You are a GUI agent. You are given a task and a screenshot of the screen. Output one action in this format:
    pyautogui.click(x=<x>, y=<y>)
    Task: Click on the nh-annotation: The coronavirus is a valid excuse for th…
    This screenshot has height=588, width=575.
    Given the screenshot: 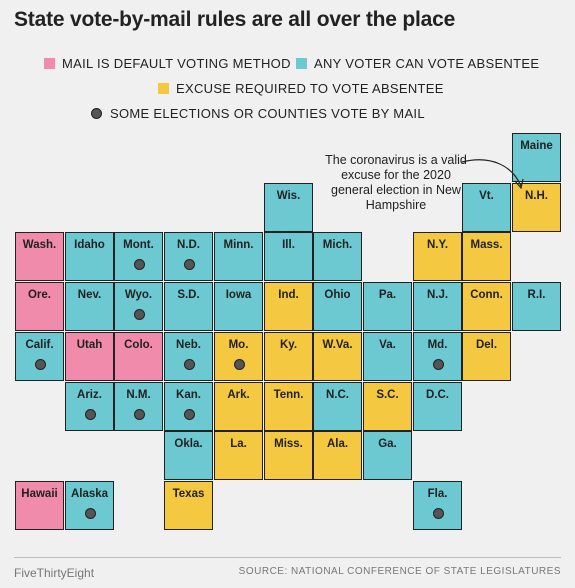 What is the action you would take?
    pyautogui.click(x=396, y=182)
    